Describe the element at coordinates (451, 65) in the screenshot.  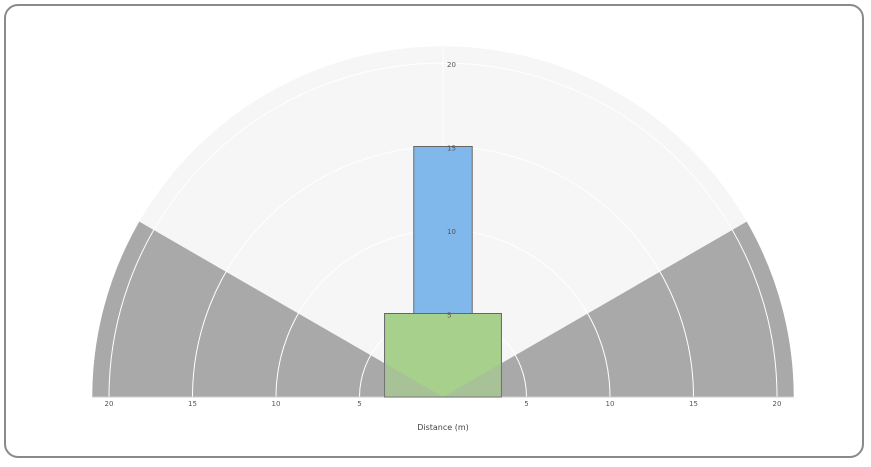
I see `radial-tick-label: 20` at that location.